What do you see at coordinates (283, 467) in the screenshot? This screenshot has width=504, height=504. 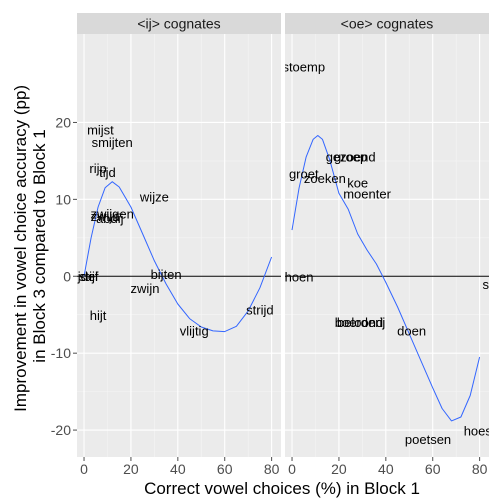 I see `x-axis: 0 20 40 60 80 0 20 40 60 80` at bounding box center [283, 467].